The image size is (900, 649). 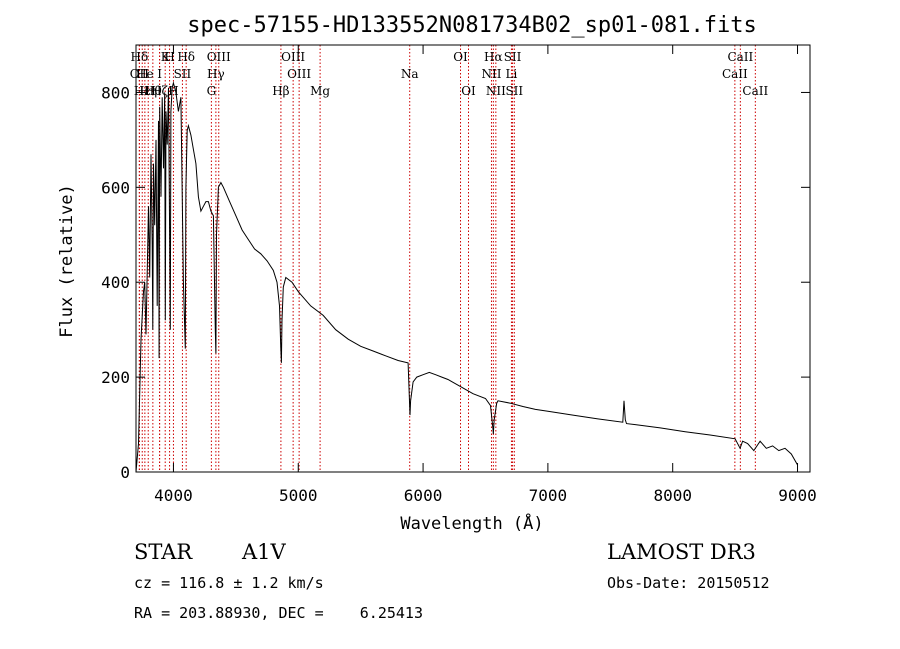 I want to click on line-label: Hη, so click(x=148, y=91).